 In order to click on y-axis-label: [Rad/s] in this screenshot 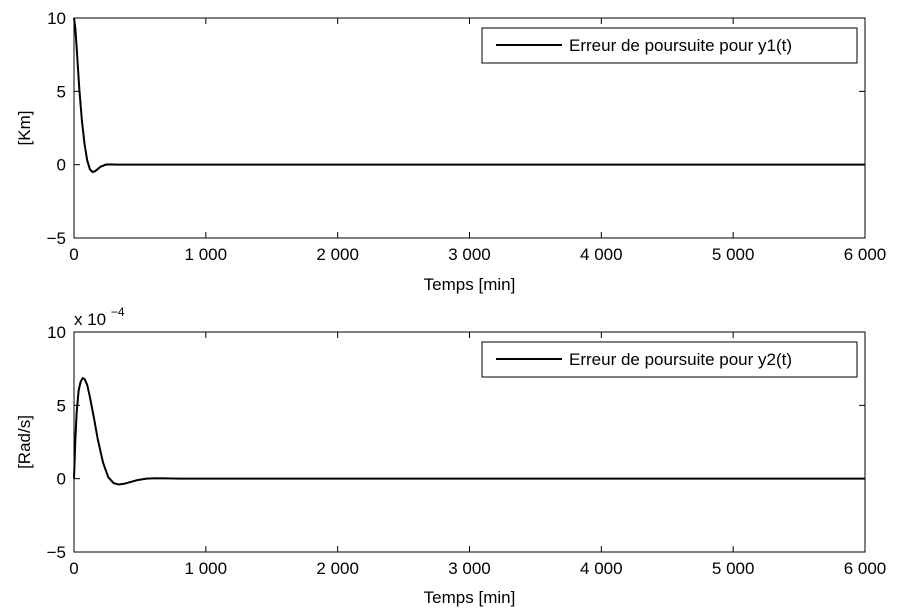, I will do `click(24, 442)`.